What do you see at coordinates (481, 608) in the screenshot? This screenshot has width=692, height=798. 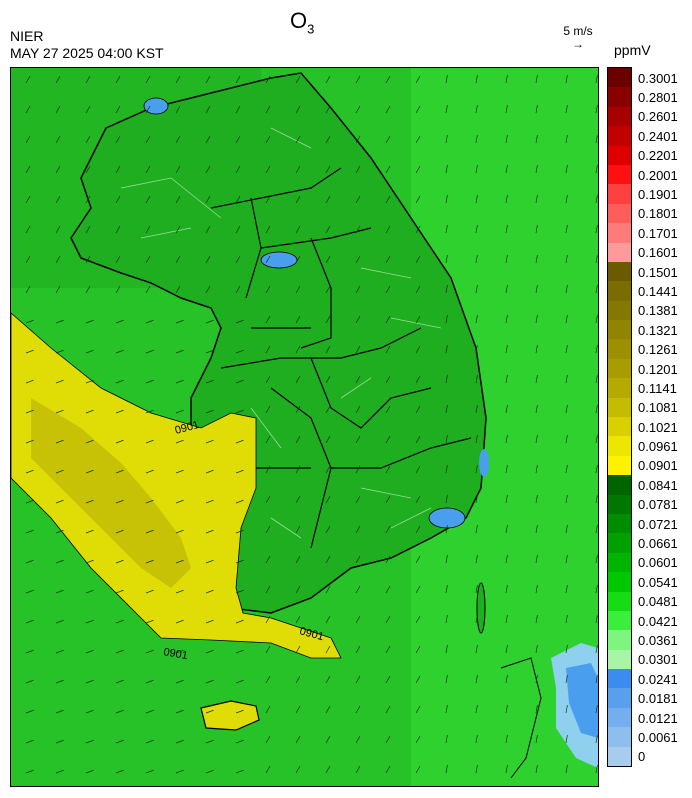 I see `ulleung-island` at bounding box center [481, 608].